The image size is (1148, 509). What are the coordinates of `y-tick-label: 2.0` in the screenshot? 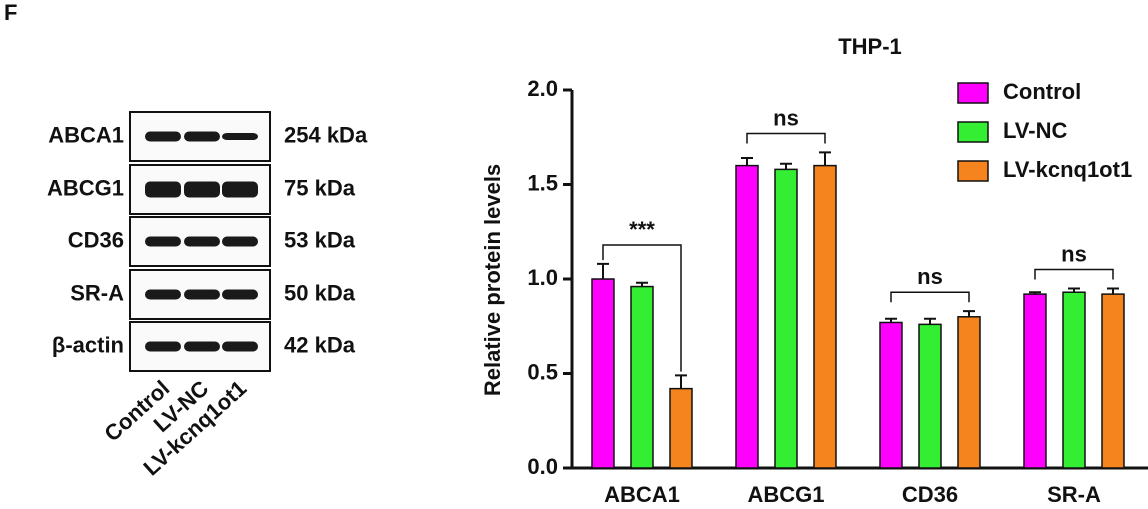 It's located at (542, 88).